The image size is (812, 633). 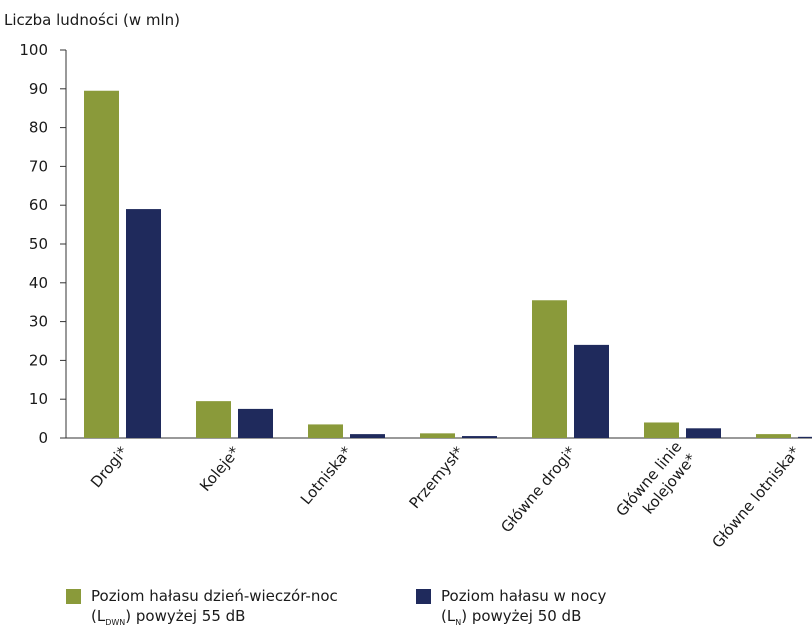 I want to click on y-tick-label: 100, so click(x=33, y=50).